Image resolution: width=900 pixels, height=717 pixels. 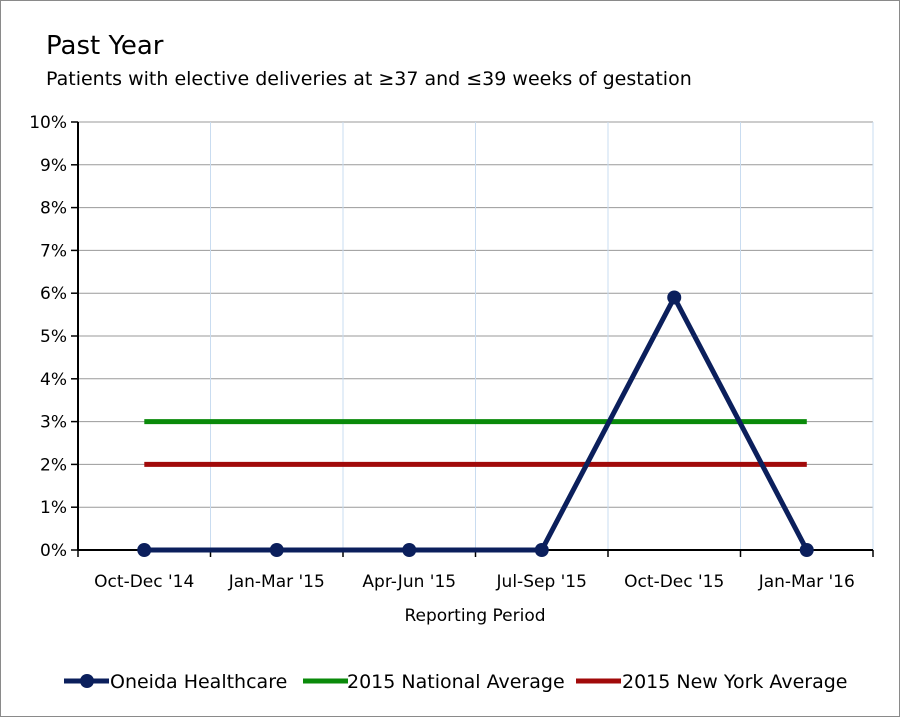 I want to click on chart-title: Past Year, so click(x=105, y=46).